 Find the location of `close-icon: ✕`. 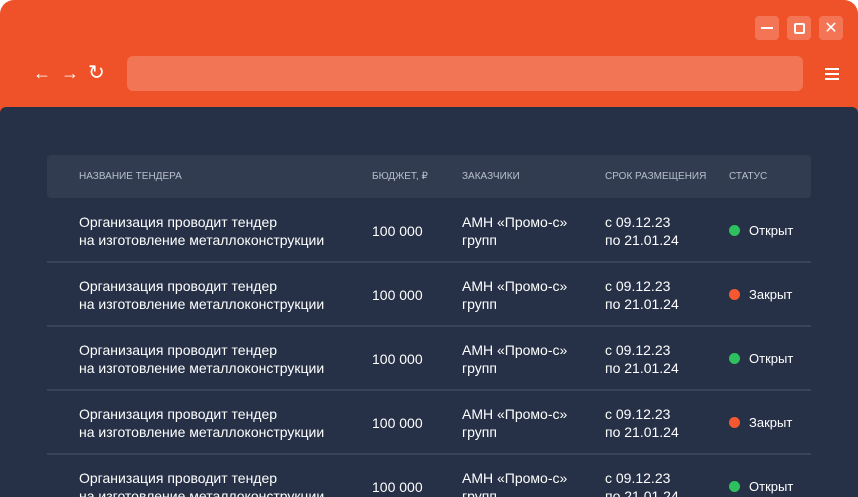

close-icon: ✕ is located at coordinates (831, 28).